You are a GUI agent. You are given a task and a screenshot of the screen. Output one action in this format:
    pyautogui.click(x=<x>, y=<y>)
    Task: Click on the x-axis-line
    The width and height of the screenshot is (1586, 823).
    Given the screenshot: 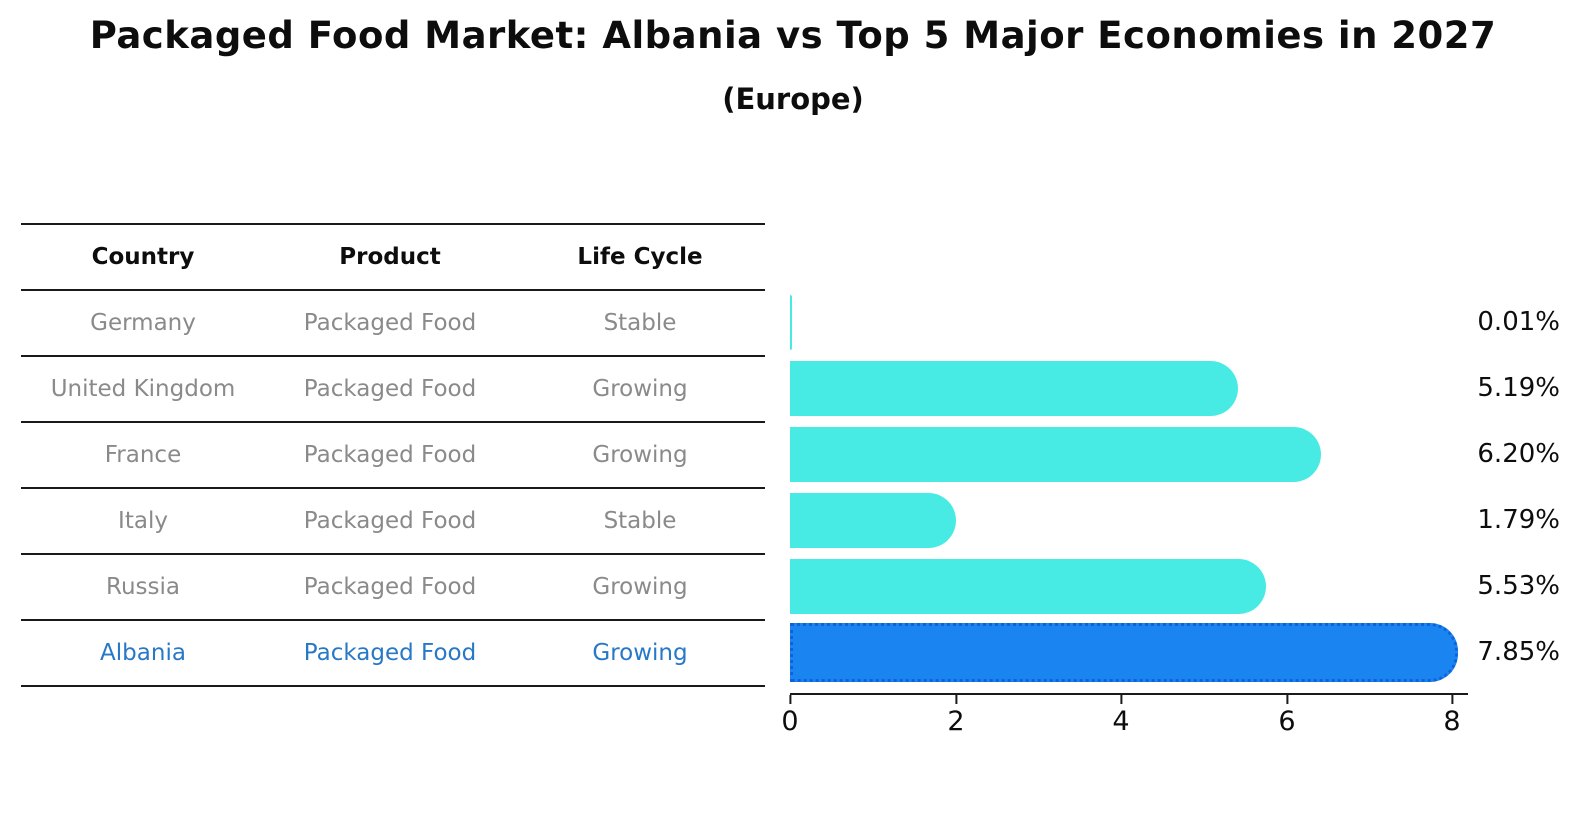 What is the action you would take?
    pyautogui.click(x=1129, y=694)
    